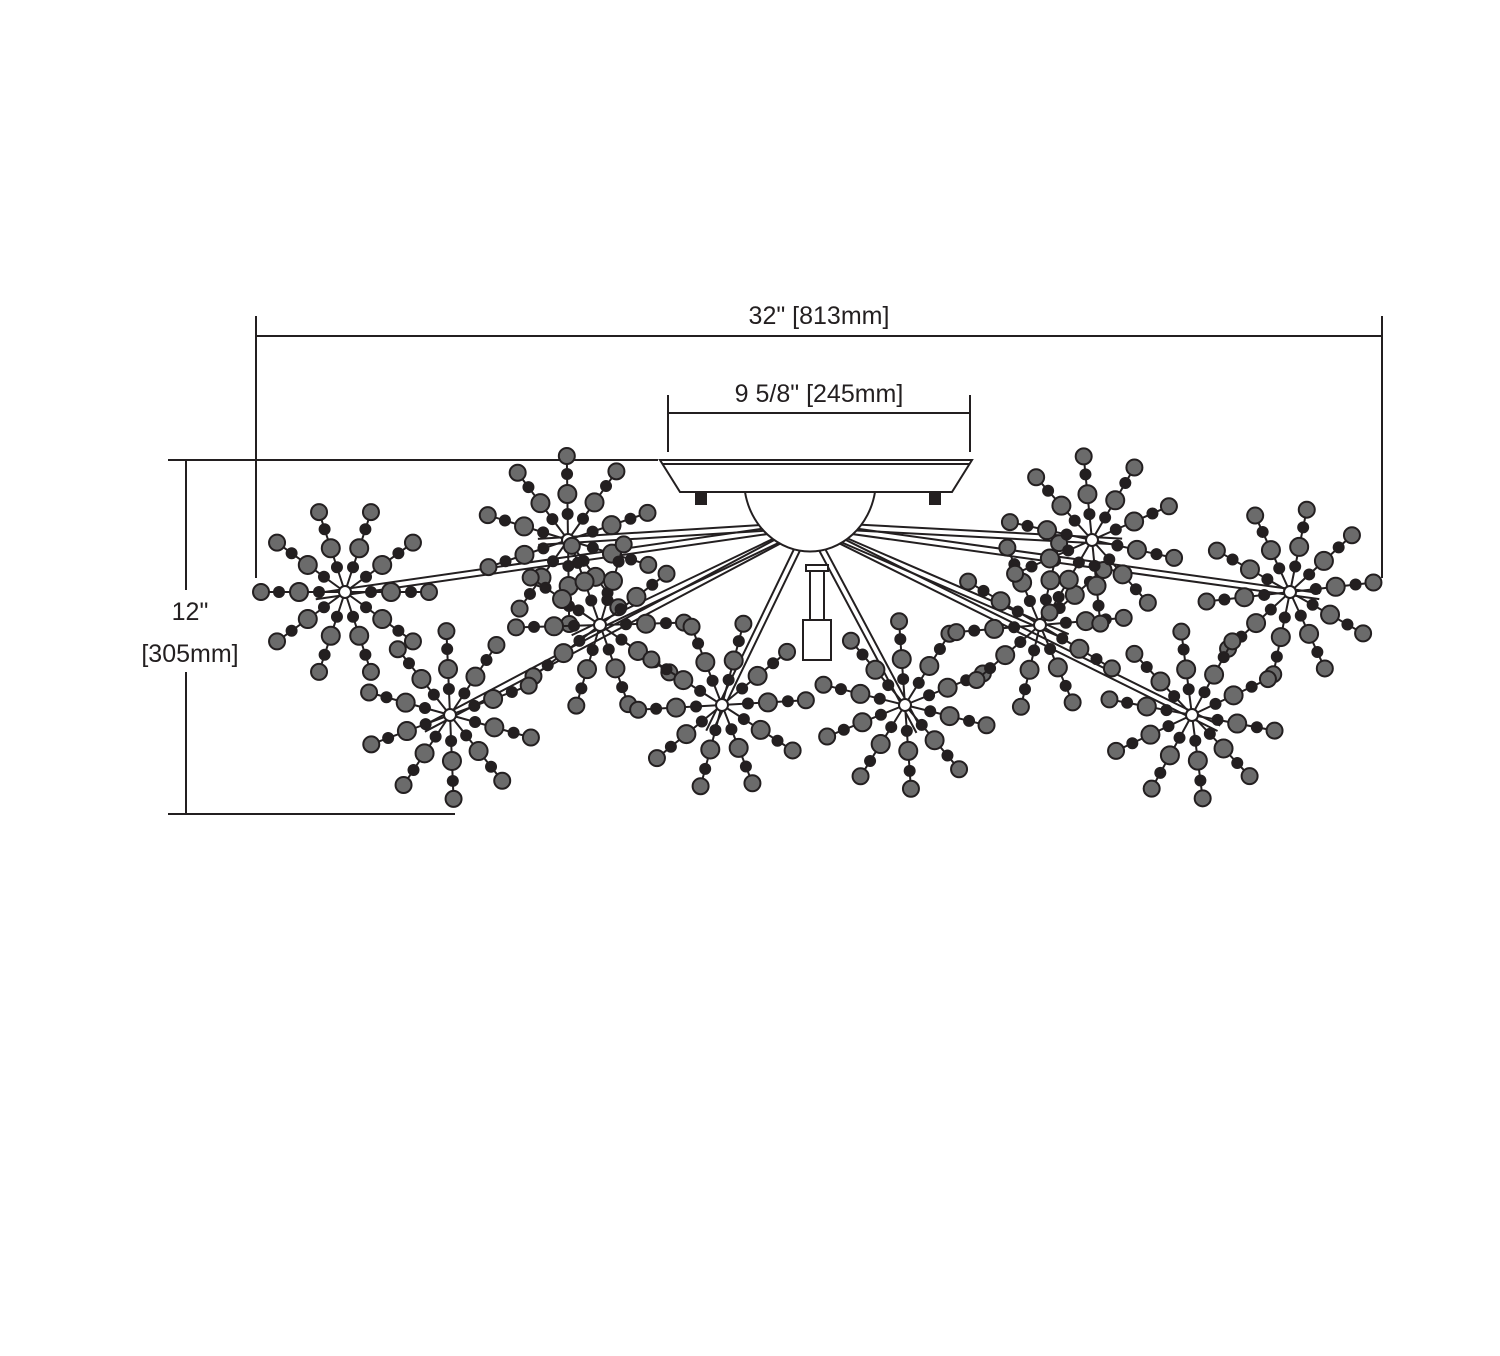  I want to click on arm-edge, so click(756, 627).